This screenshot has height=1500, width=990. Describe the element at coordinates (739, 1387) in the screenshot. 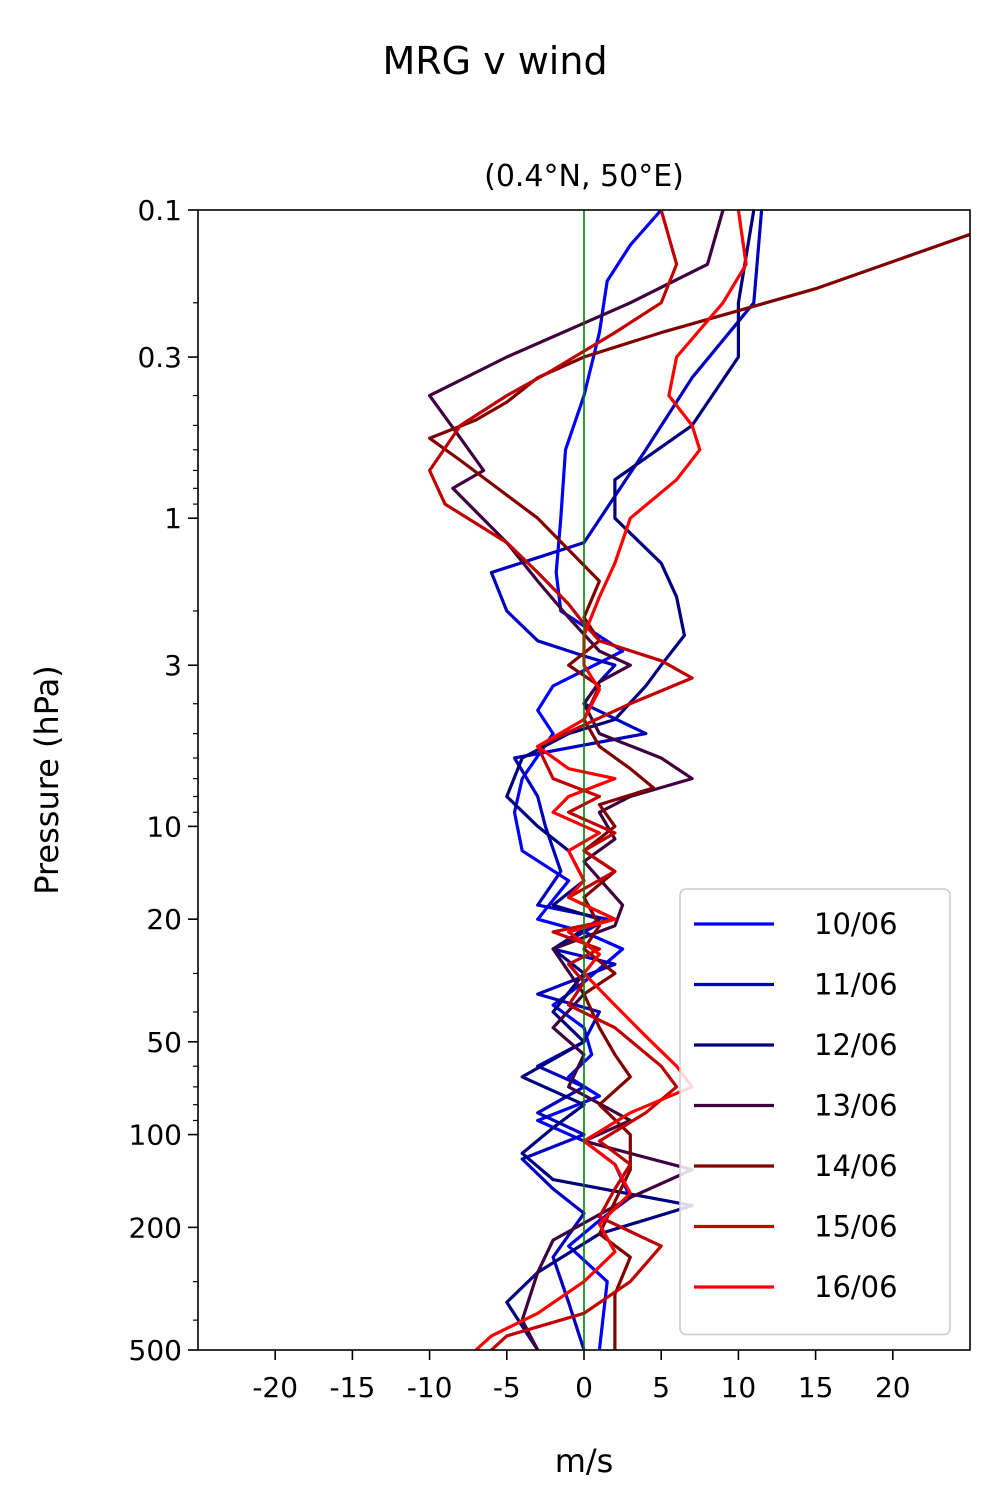

I see `x-tick-label: 10` at that location.